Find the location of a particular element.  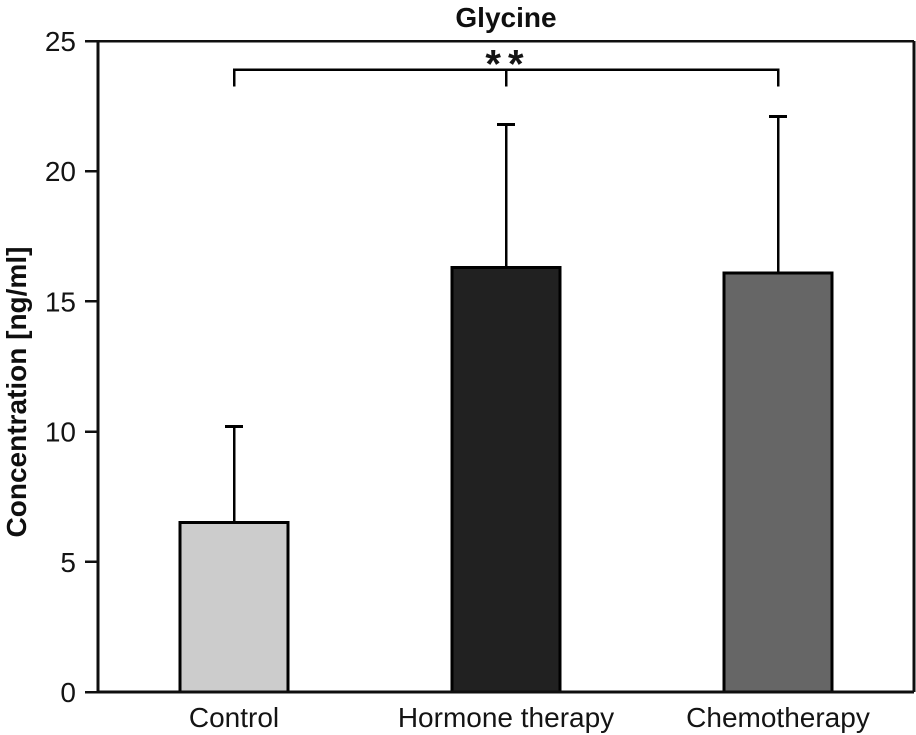

y-tick-label-0: 0 is located at coordinates (68, 692).